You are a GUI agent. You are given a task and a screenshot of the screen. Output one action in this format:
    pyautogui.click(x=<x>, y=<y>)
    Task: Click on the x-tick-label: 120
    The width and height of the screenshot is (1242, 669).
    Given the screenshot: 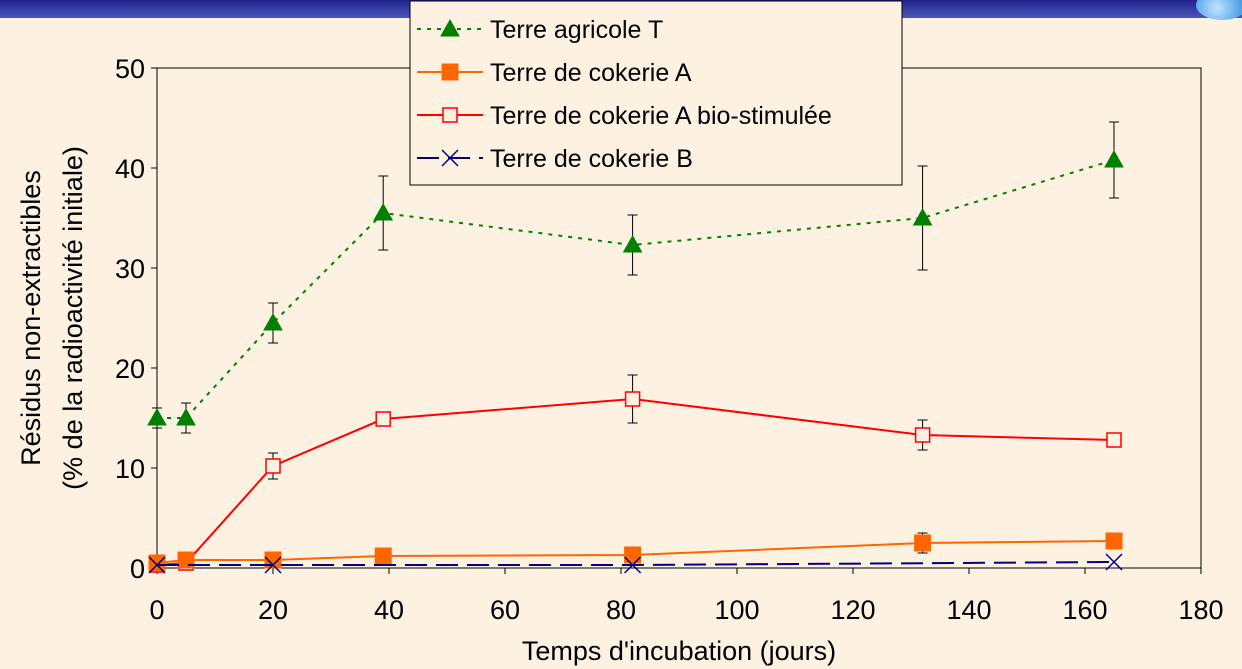 What is the action you would take?
    pyautogui.click(x=852, y=610)
    